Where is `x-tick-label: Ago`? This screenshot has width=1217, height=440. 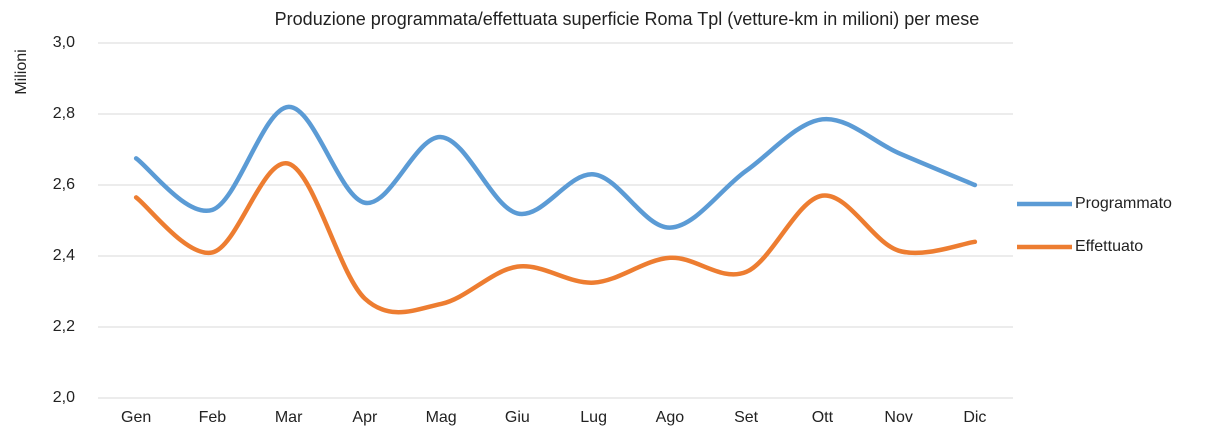
x-tick-label: Ago is located at coordinates (670, 417).